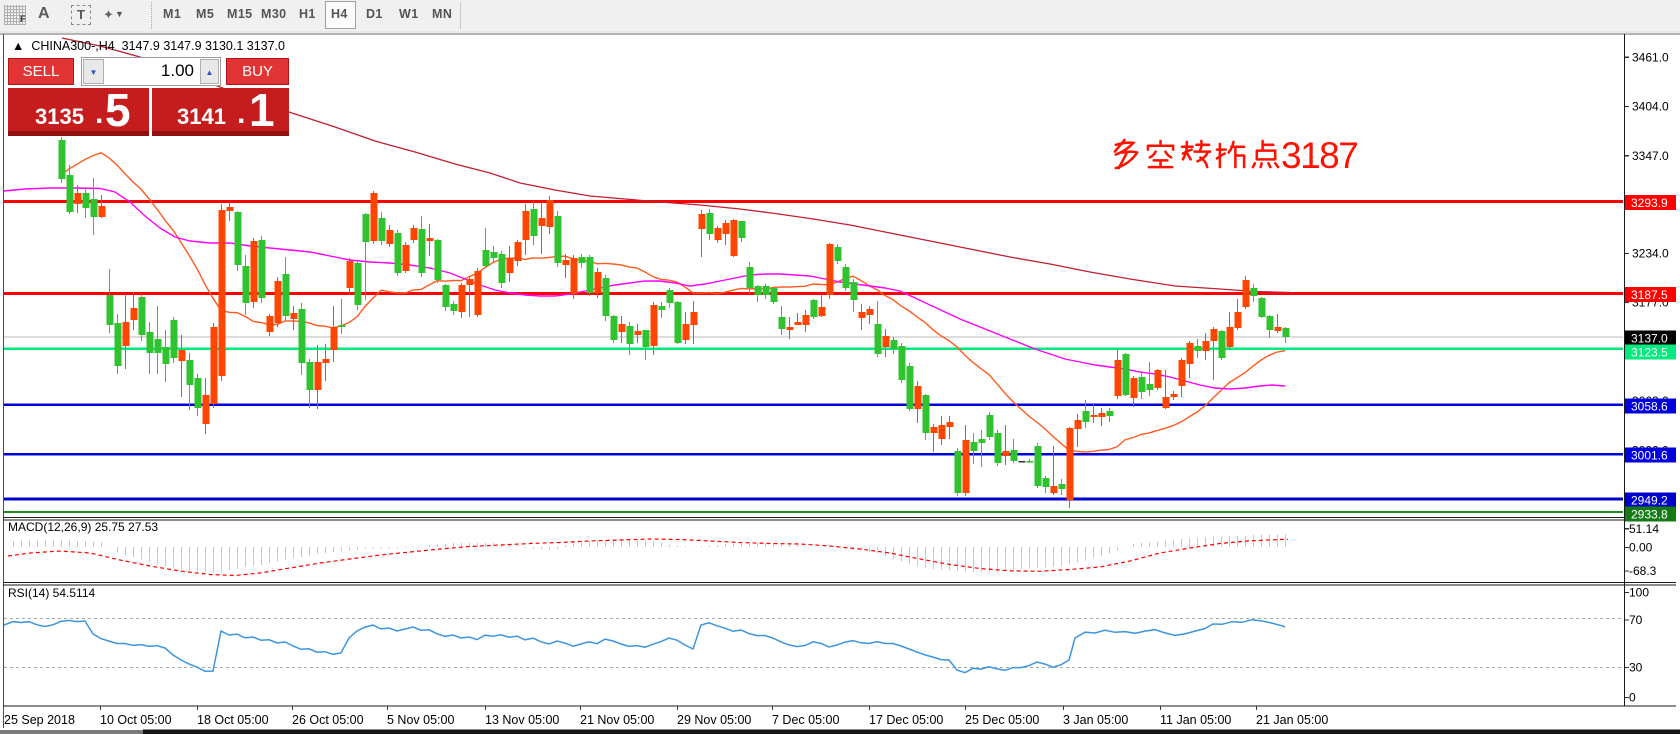 Image resolution: width=1680 pixels, height=734 pixels. I want to click on svg-text: 3 Jan 05:00, so click(1095, 720).